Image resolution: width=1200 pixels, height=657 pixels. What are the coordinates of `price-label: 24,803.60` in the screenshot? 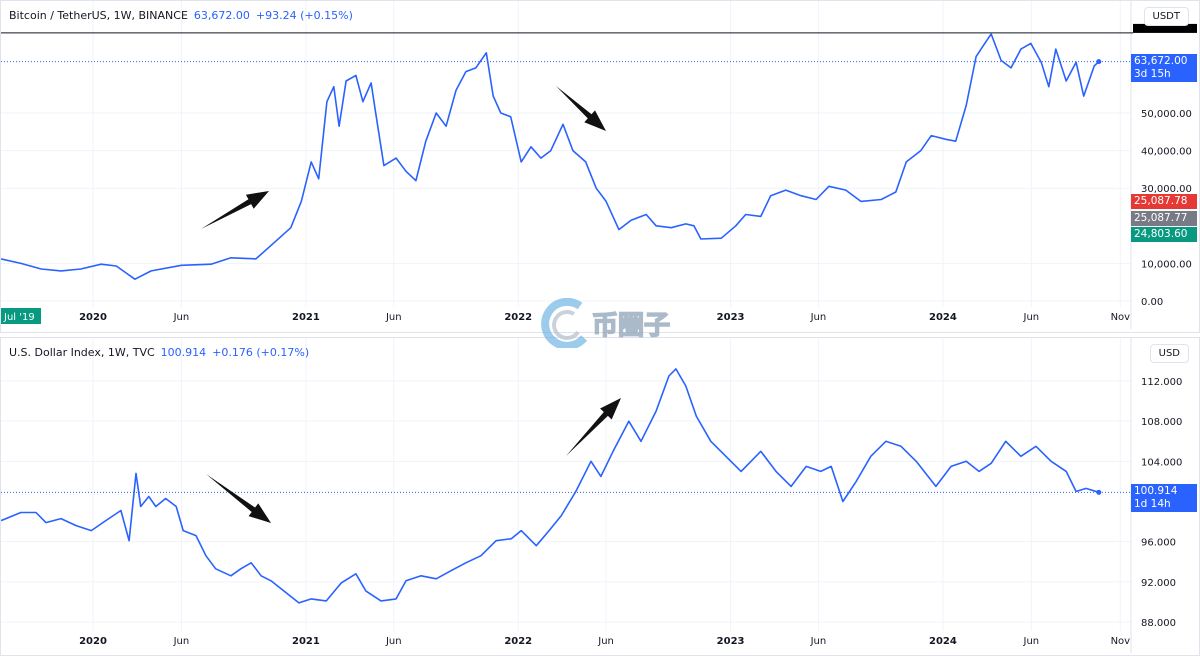 It's located at (1164, 235).